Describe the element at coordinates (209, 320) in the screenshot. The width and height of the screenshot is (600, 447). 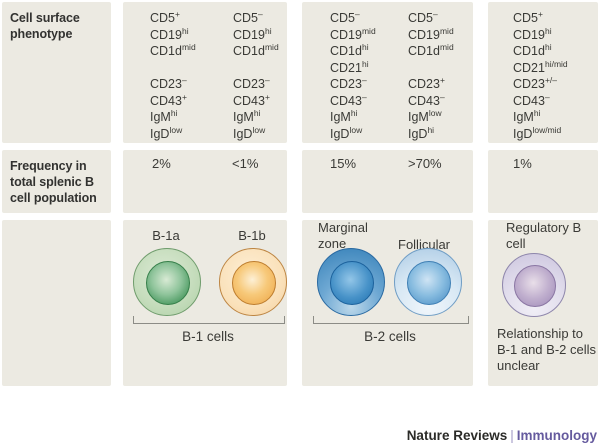
I see `b1-group-bracket` at that location.